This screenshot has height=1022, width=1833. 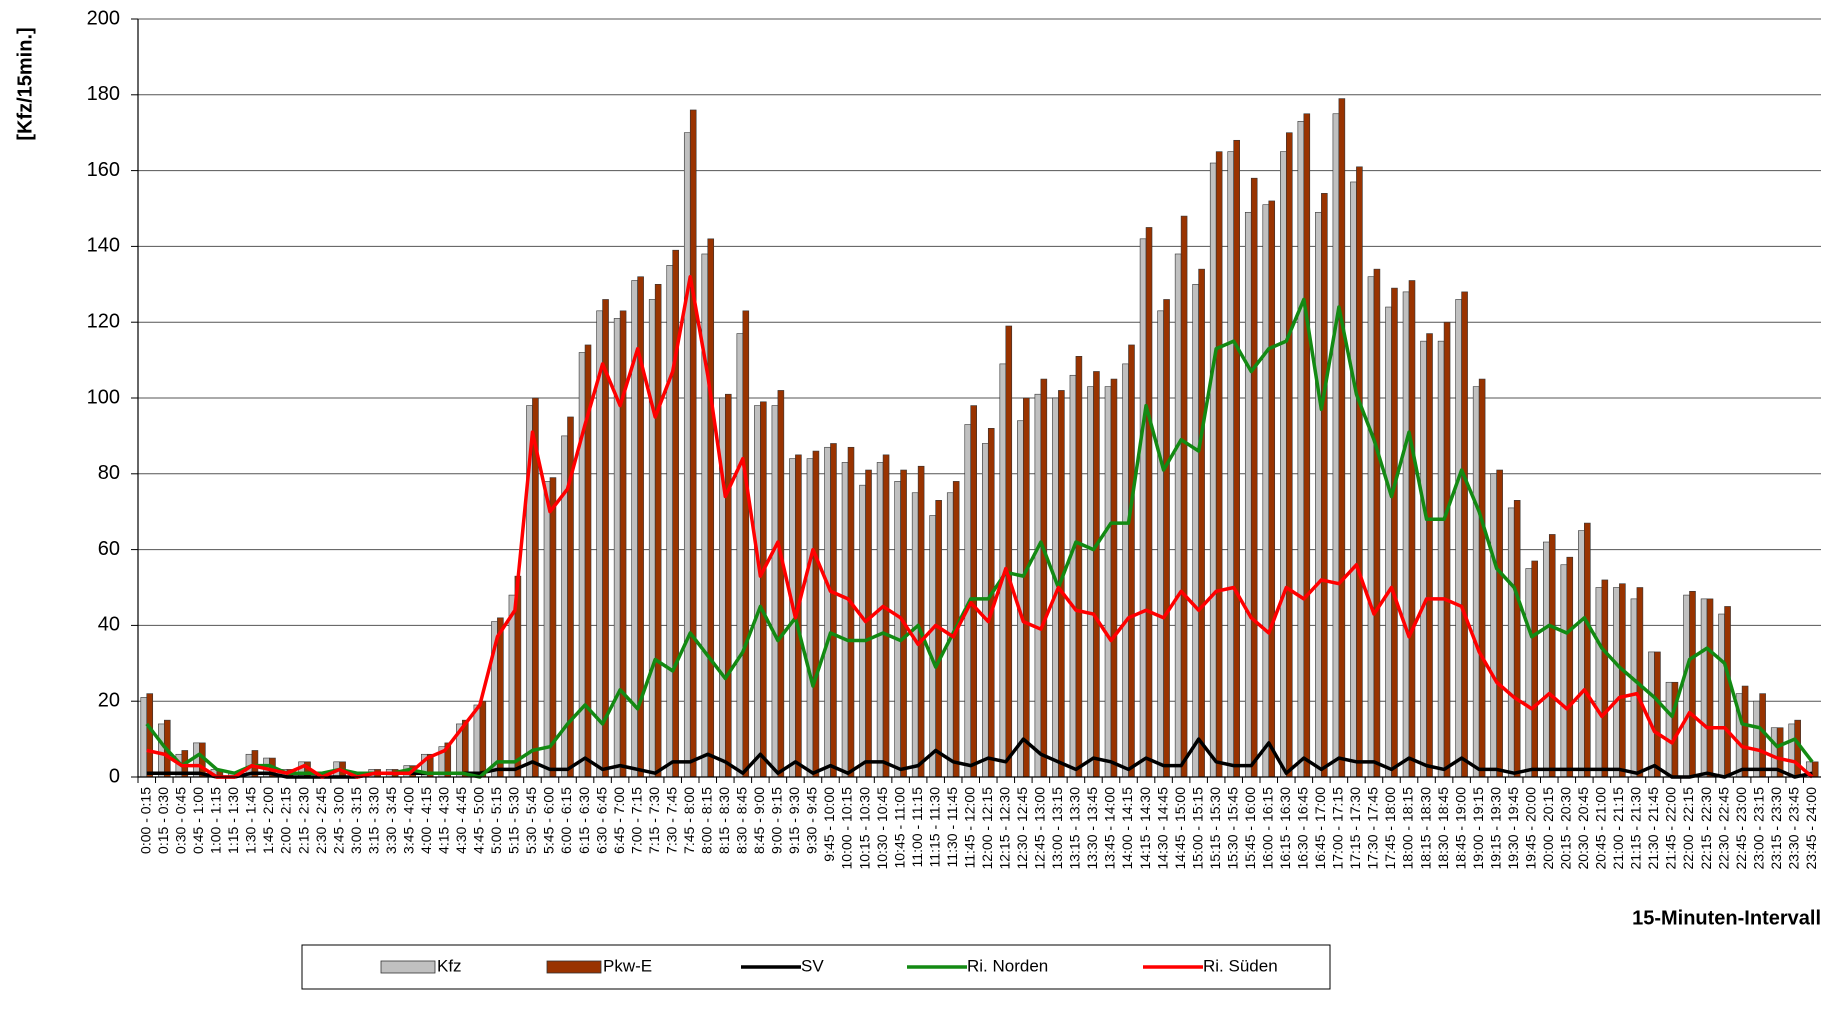 I want to click on x-tick-label: 22:00 - 22:15, so click(x=1688, y=828).